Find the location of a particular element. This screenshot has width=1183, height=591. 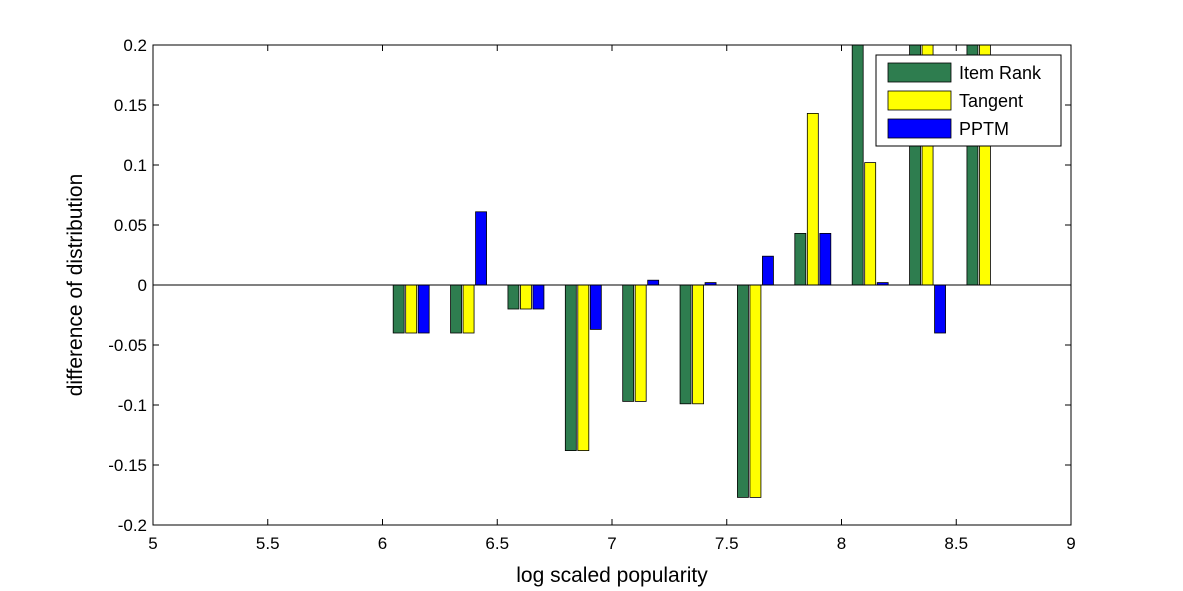

legend-swatch-item-rank is located at coordinates (919, 72).